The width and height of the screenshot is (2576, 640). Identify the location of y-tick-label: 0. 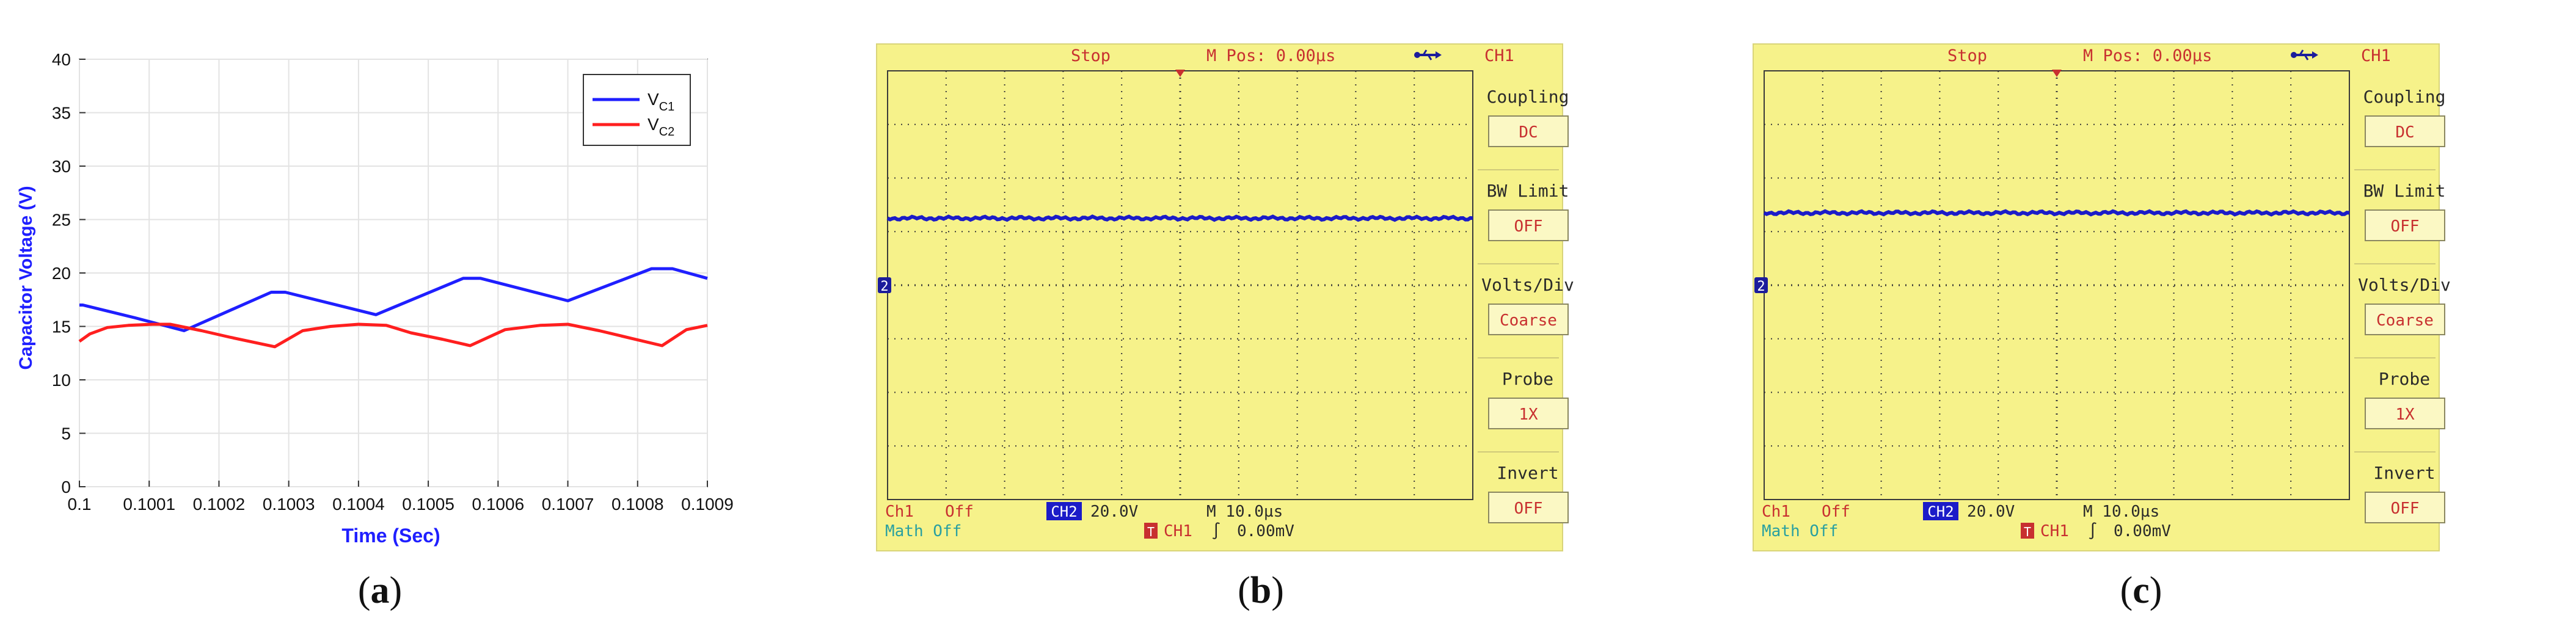
(66, 487).